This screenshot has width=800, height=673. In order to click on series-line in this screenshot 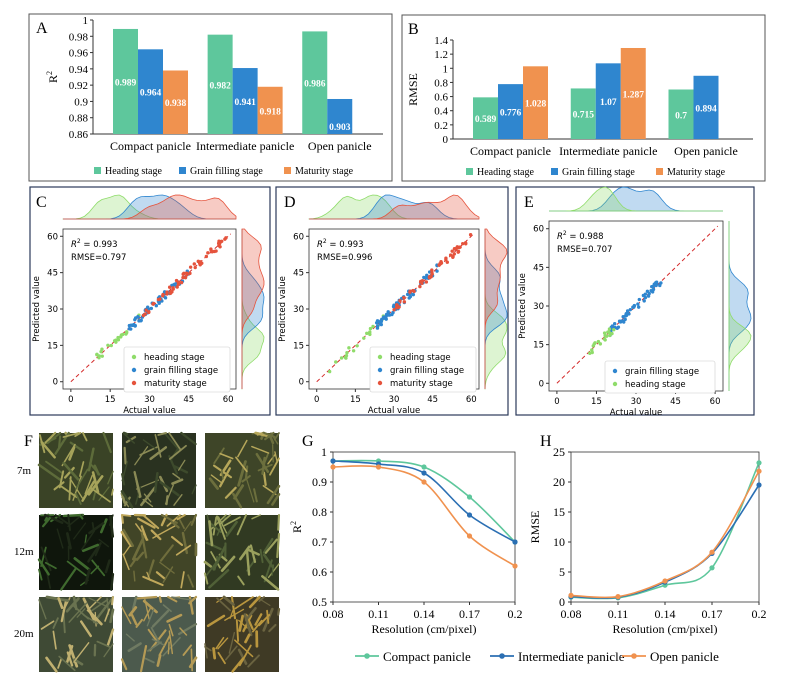, I will do `click(665, 531)`.